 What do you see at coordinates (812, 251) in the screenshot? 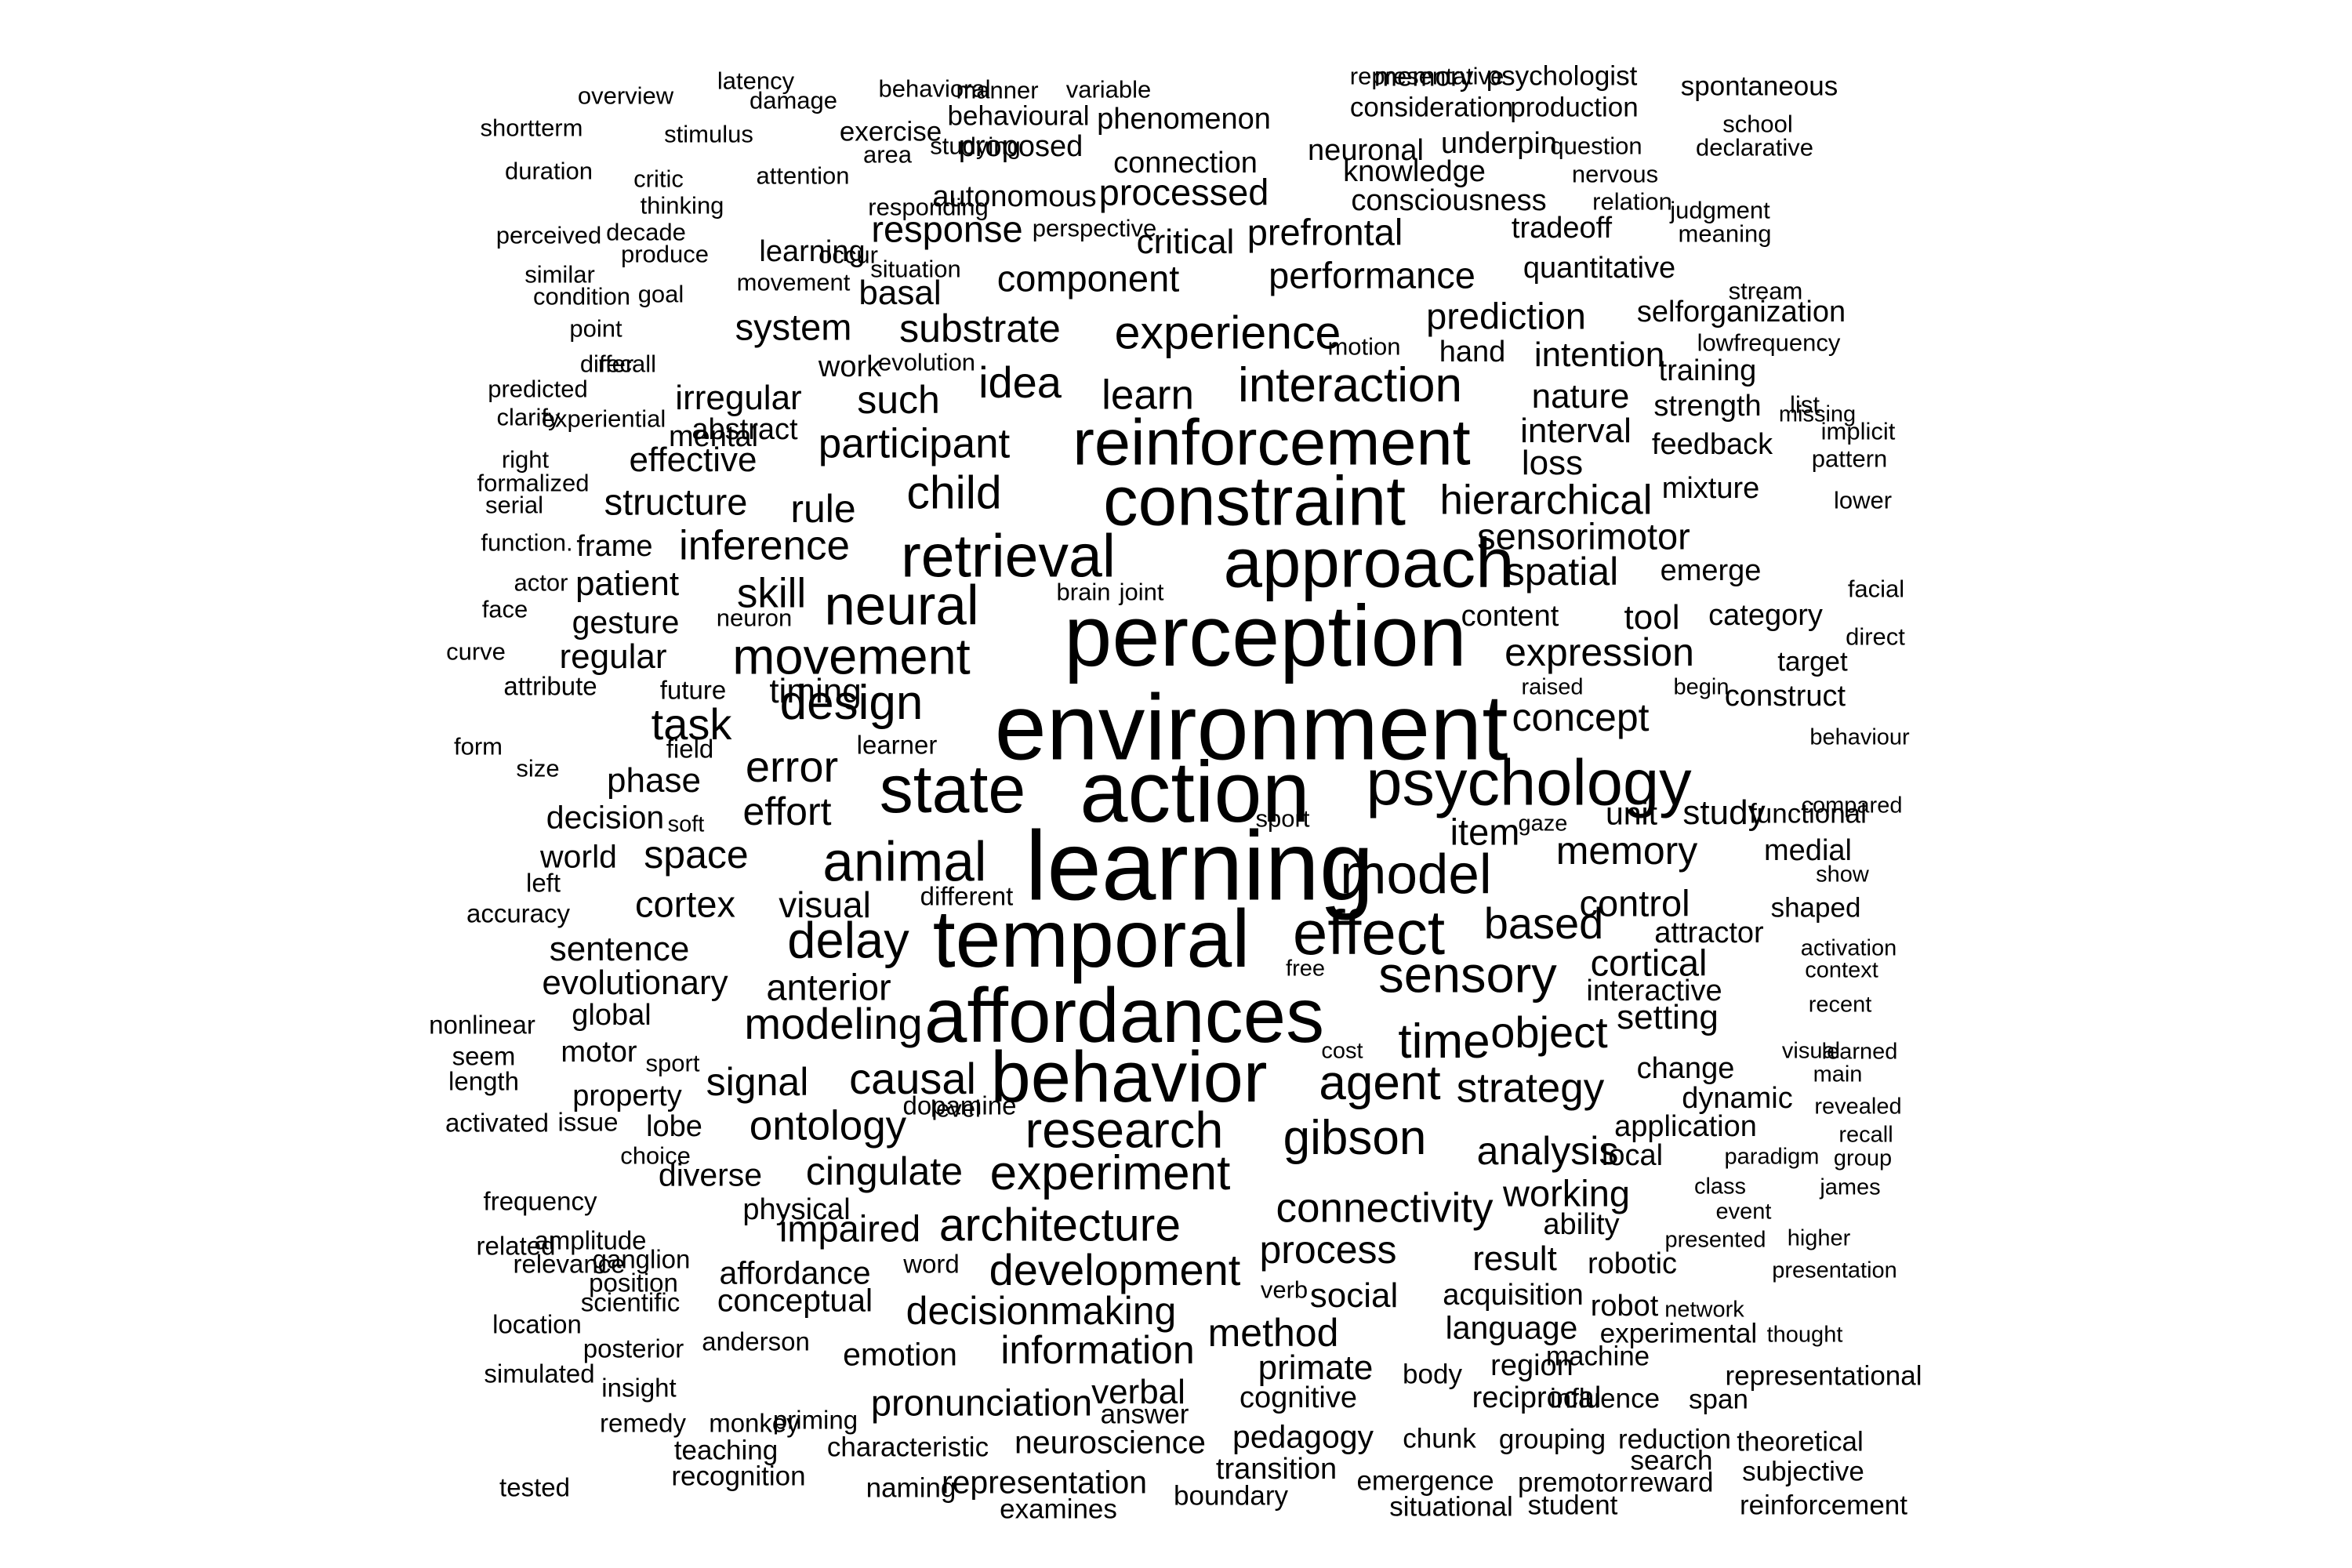
I see `cloud-word: learning` at bounding box center [812, 251].